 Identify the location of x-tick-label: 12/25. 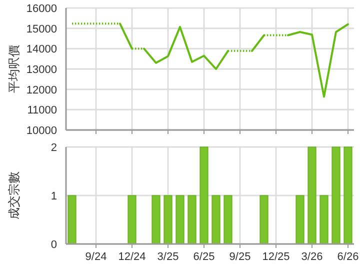
(276, 257).